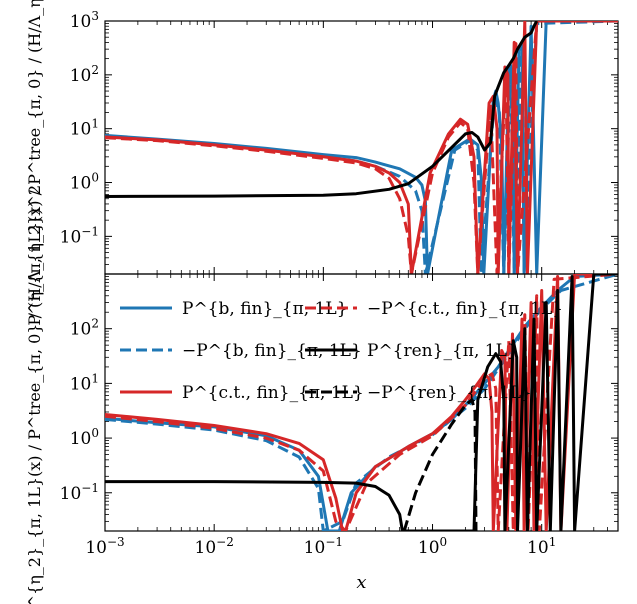 The width and height of the screenshot is (637, 604). Describe the element at coordinates (442, 351) in the screenshot. I see `legend-label: P^{ren}_{π, 1L}` at that location.